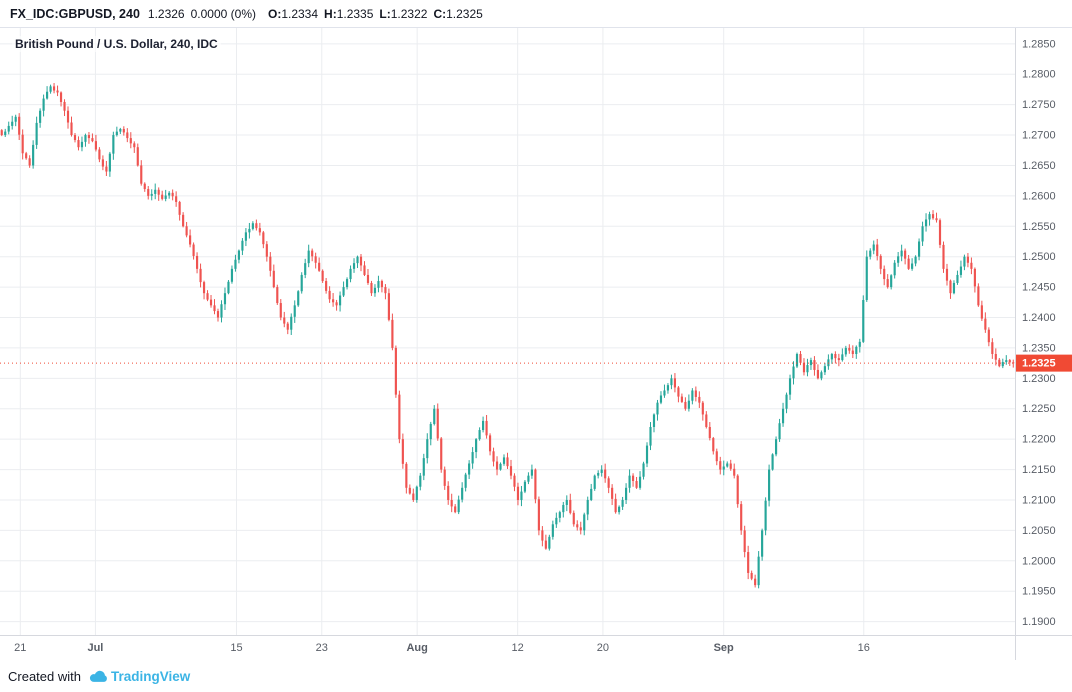 The height and width of the screenshot is (692, 1072). What do you see at coordinates (1039, 592) in the screenshot?
I see `svg-text: 1.1950` at bounding box center [1039, 592].